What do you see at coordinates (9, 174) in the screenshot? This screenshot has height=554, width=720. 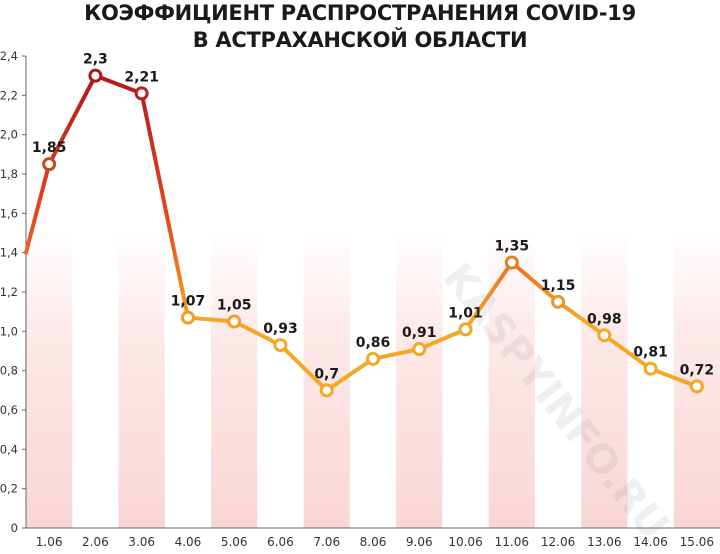 I see `y-tick-label: 1,8` at bounding box center [9, 174].